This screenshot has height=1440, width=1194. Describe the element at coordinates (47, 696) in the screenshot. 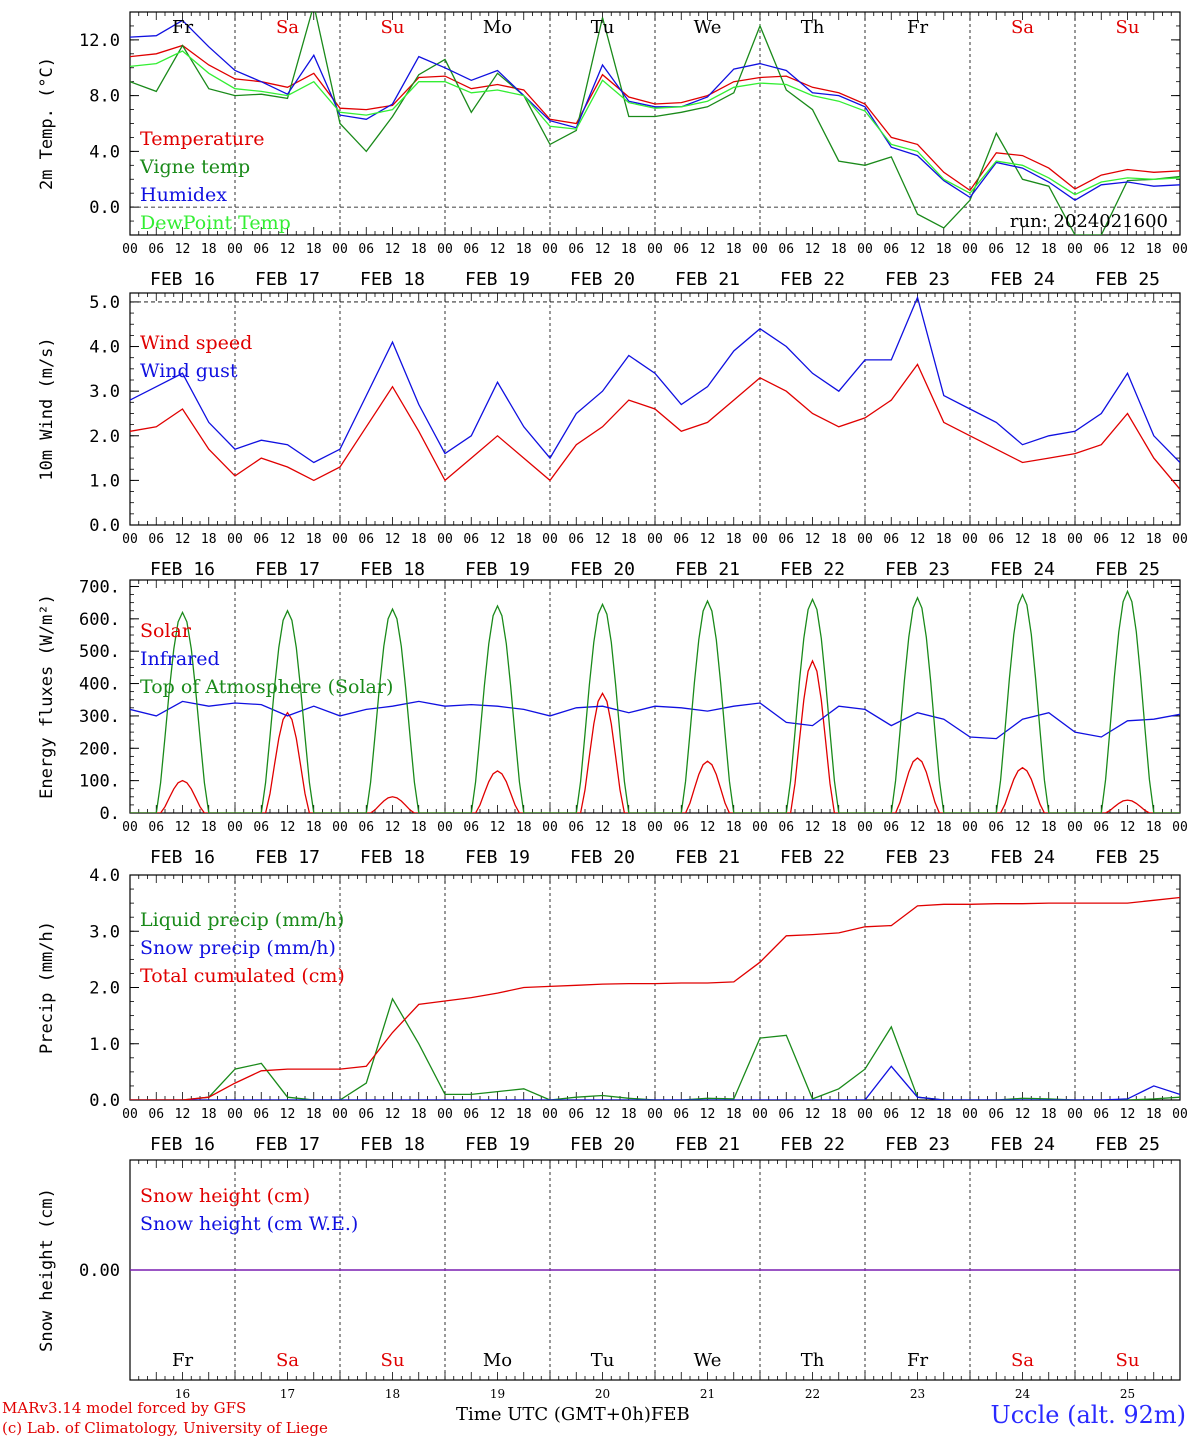

I see `y-axis-label: Energy fluxes (W/m²)` at that location.